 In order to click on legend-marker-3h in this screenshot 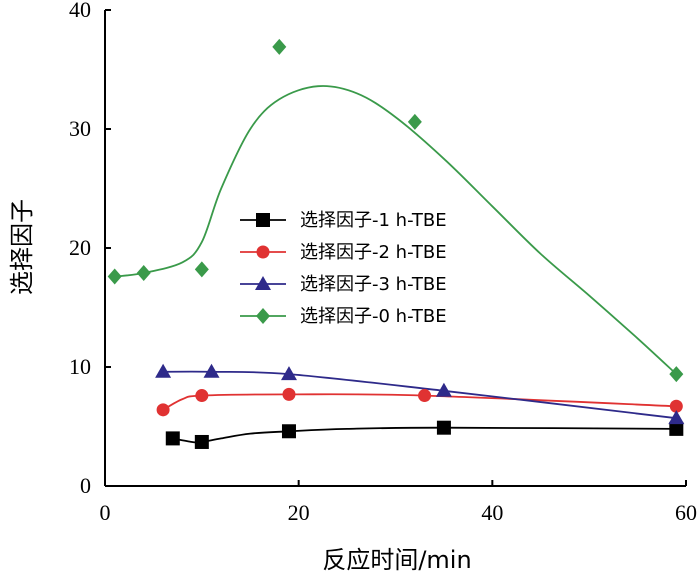, I will do `click(263, 283)`.